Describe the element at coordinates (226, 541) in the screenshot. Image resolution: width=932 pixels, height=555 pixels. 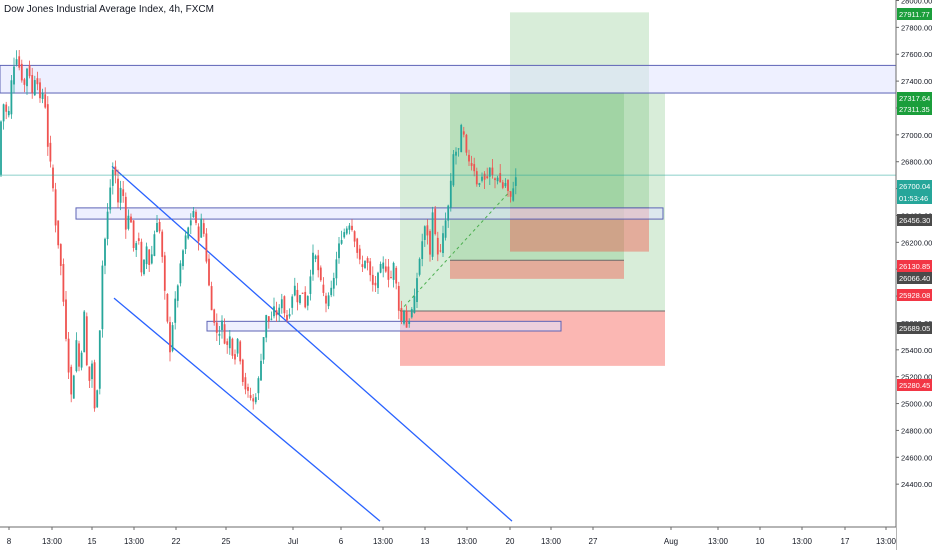
I see `time-tick-label: 25` at that location.